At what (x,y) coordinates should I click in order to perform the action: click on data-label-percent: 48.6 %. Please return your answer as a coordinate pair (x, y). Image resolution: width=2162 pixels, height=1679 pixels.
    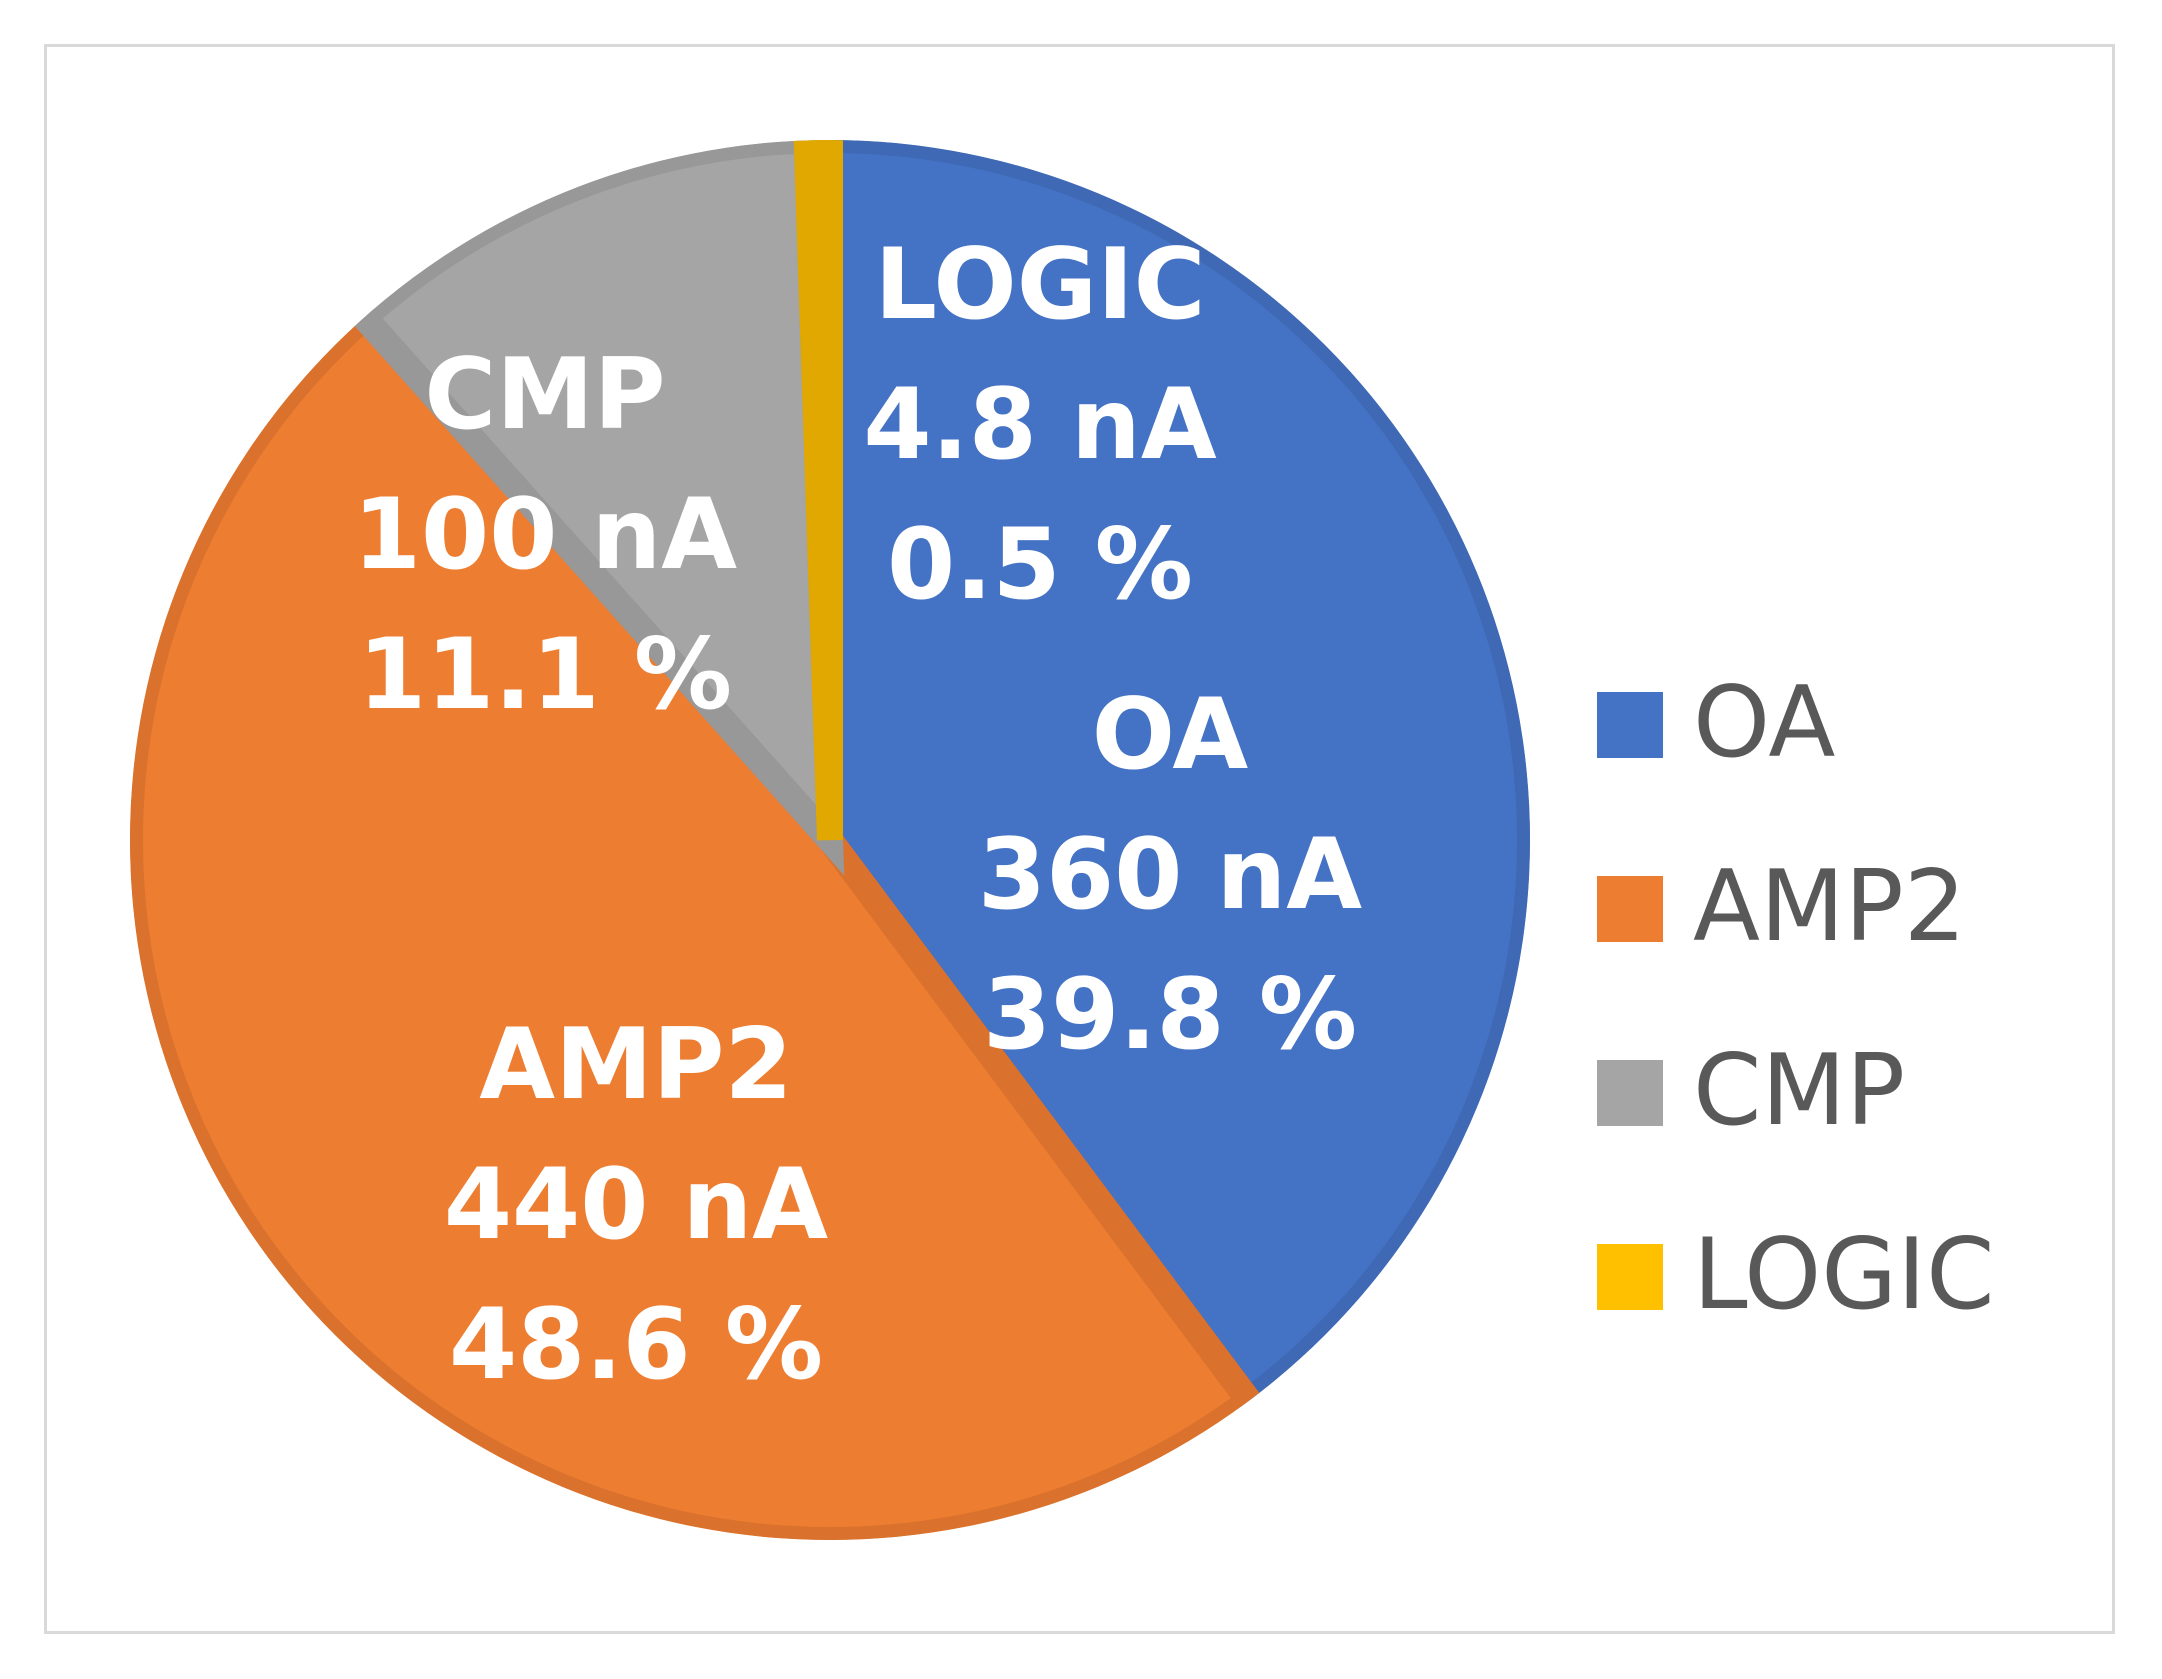
    Looking at the image, I should click on (636, 1345).